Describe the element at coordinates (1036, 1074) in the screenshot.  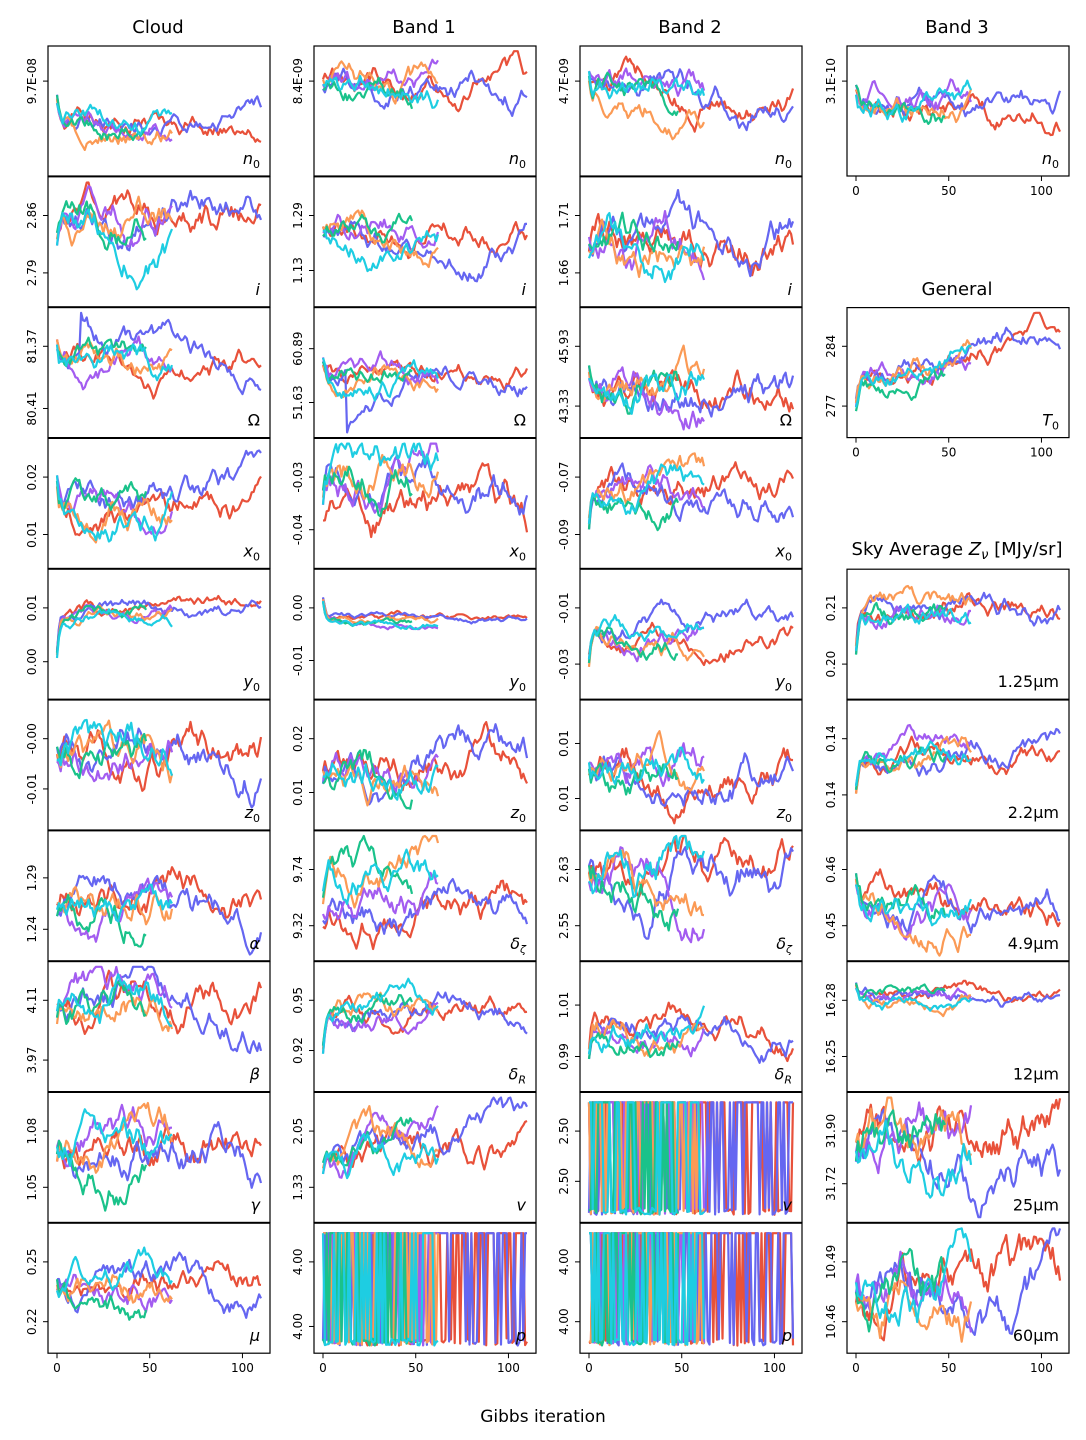
I see `parameter-label: 12μm` at that location.